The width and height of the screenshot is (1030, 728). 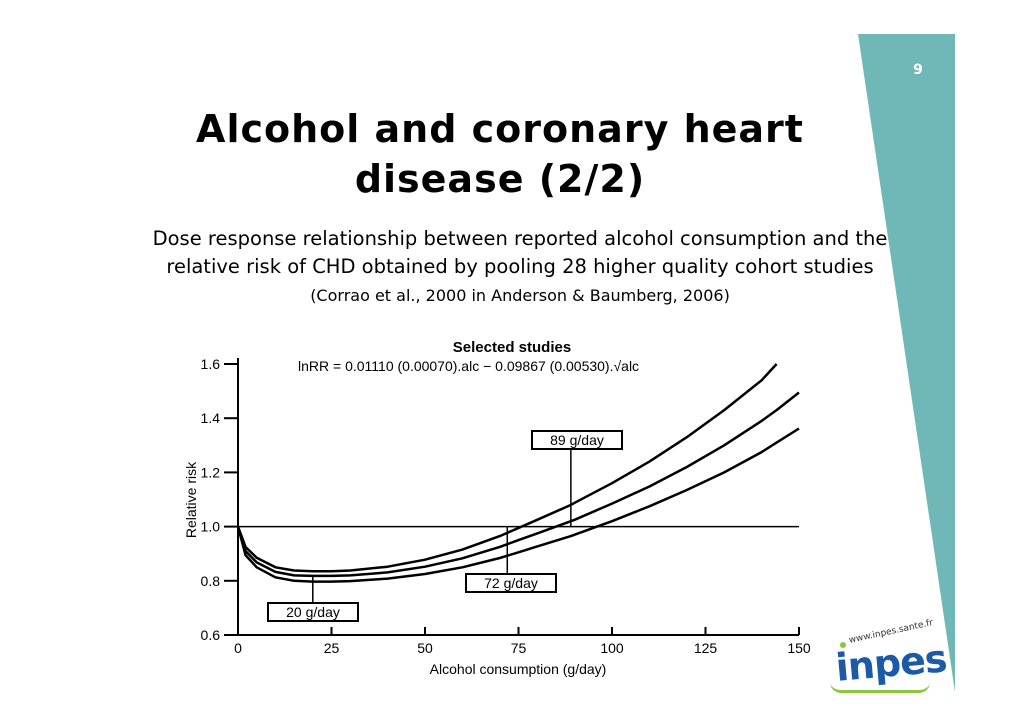 What do you see at coordinates (211, 472) in the screenshot?
I see `y-tick-label: 1.2` at bounding box center [211, 472].